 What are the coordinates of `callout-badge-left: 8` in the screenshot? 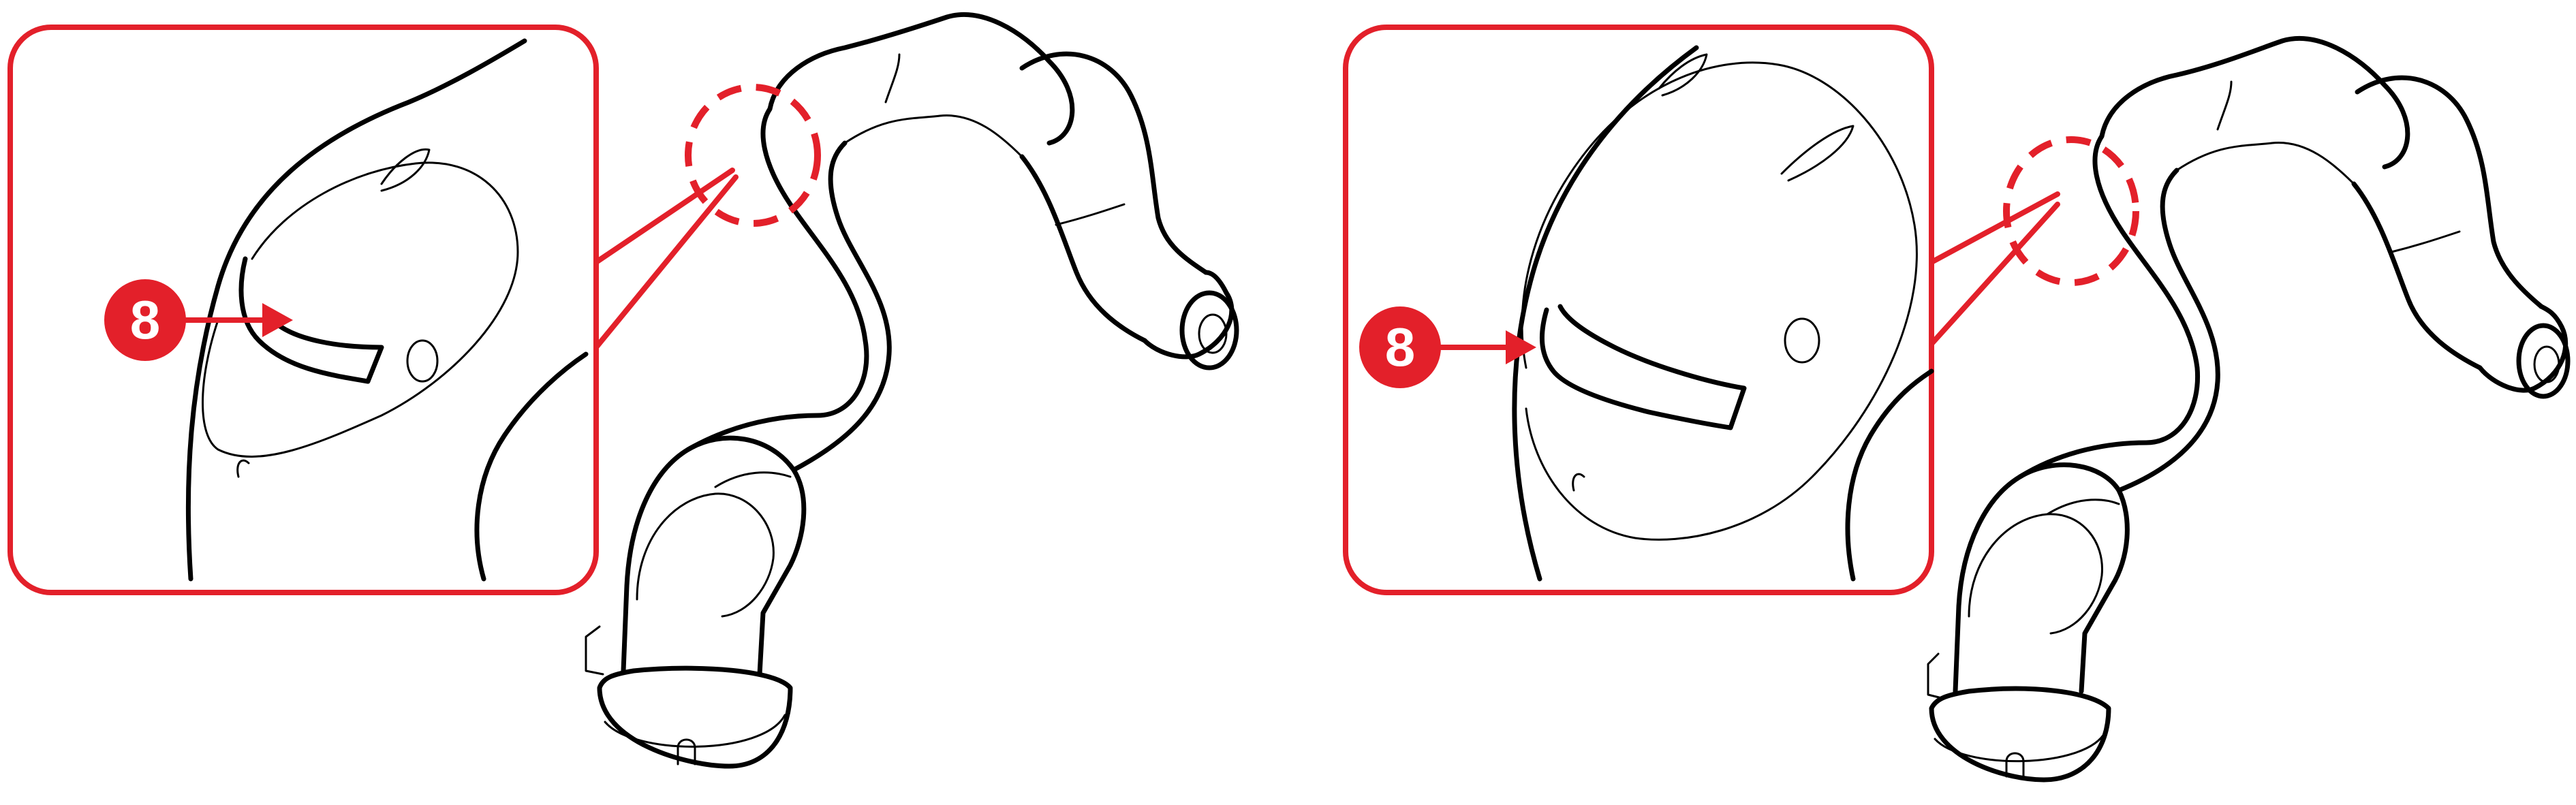 It's located at (145, 320).